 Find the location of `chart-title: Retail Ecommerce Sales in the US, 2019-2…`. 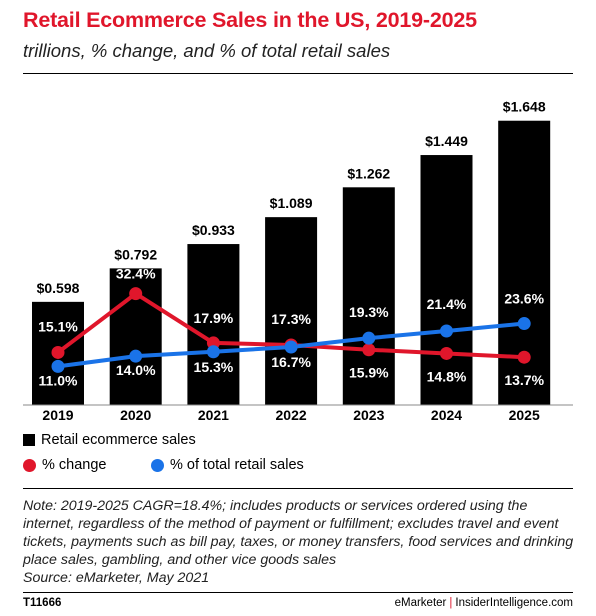

chart-title: Retail Ecommerce Sales in the US, 2019-2… is located at coordinates (250, 20).